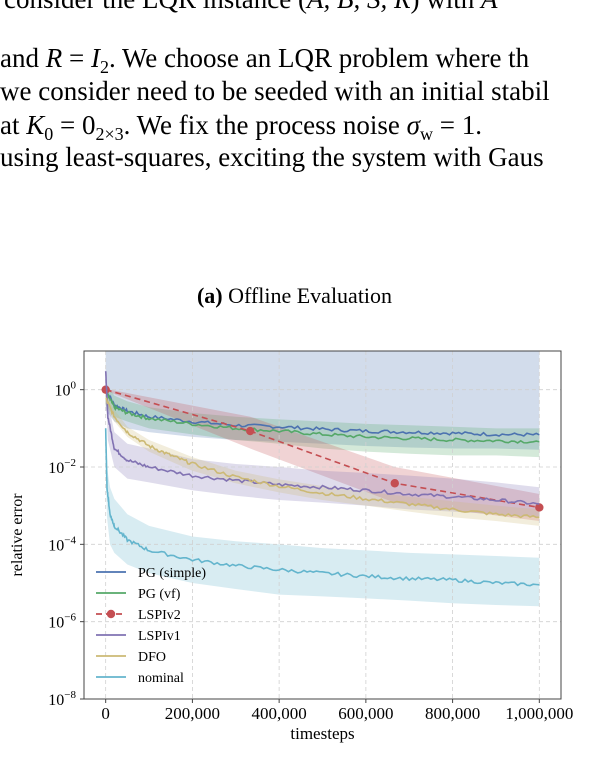 Image resolution: width=589 pixels, height=762 pixels. Describe the element at coordinates (23, 58) in the screenshot. I see `body-text: and` at that location.